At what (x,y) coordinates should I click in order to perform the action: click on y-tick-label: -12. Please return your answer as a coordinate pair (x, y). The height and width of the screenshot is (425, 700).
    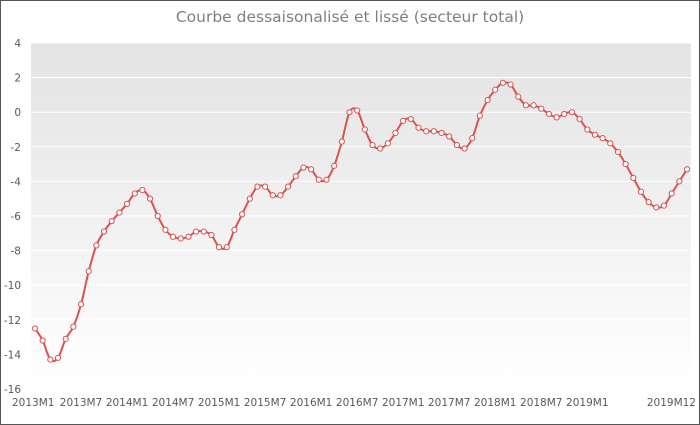
    Looking at the image, I should click on (12, 321).